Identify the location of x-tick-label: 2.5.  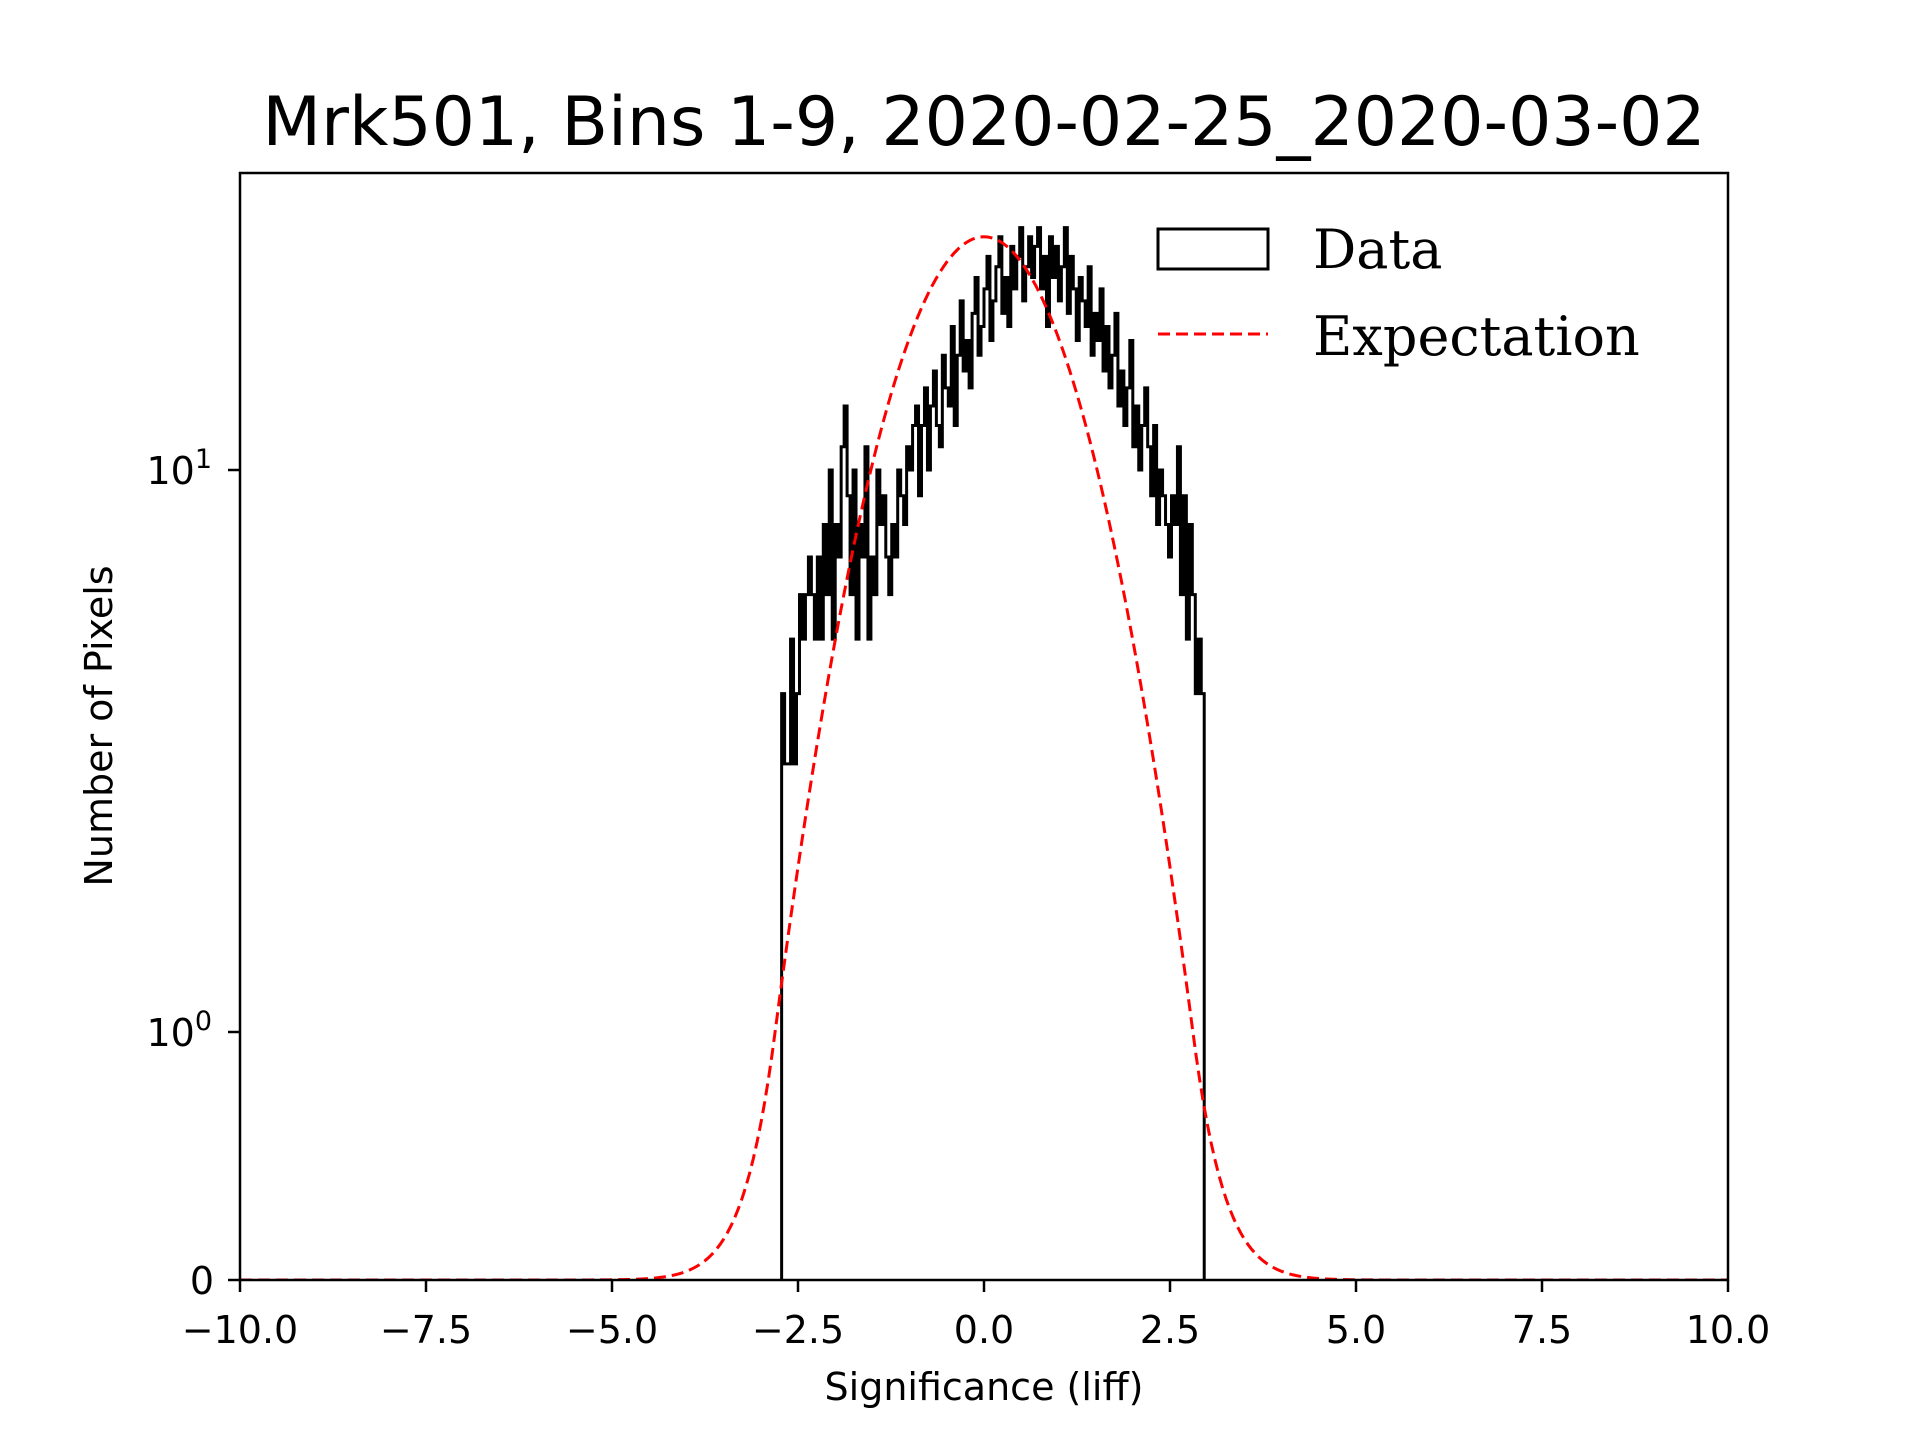
(1170, 1330).